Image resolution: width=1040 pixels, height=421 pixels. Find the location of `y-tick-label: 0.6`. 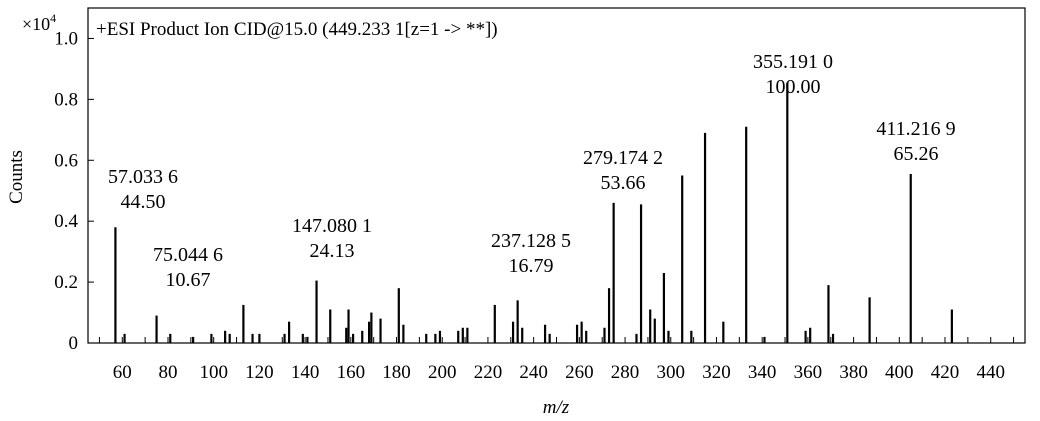

y-tick-label: 0.6 is located at coordinates (66, 160).